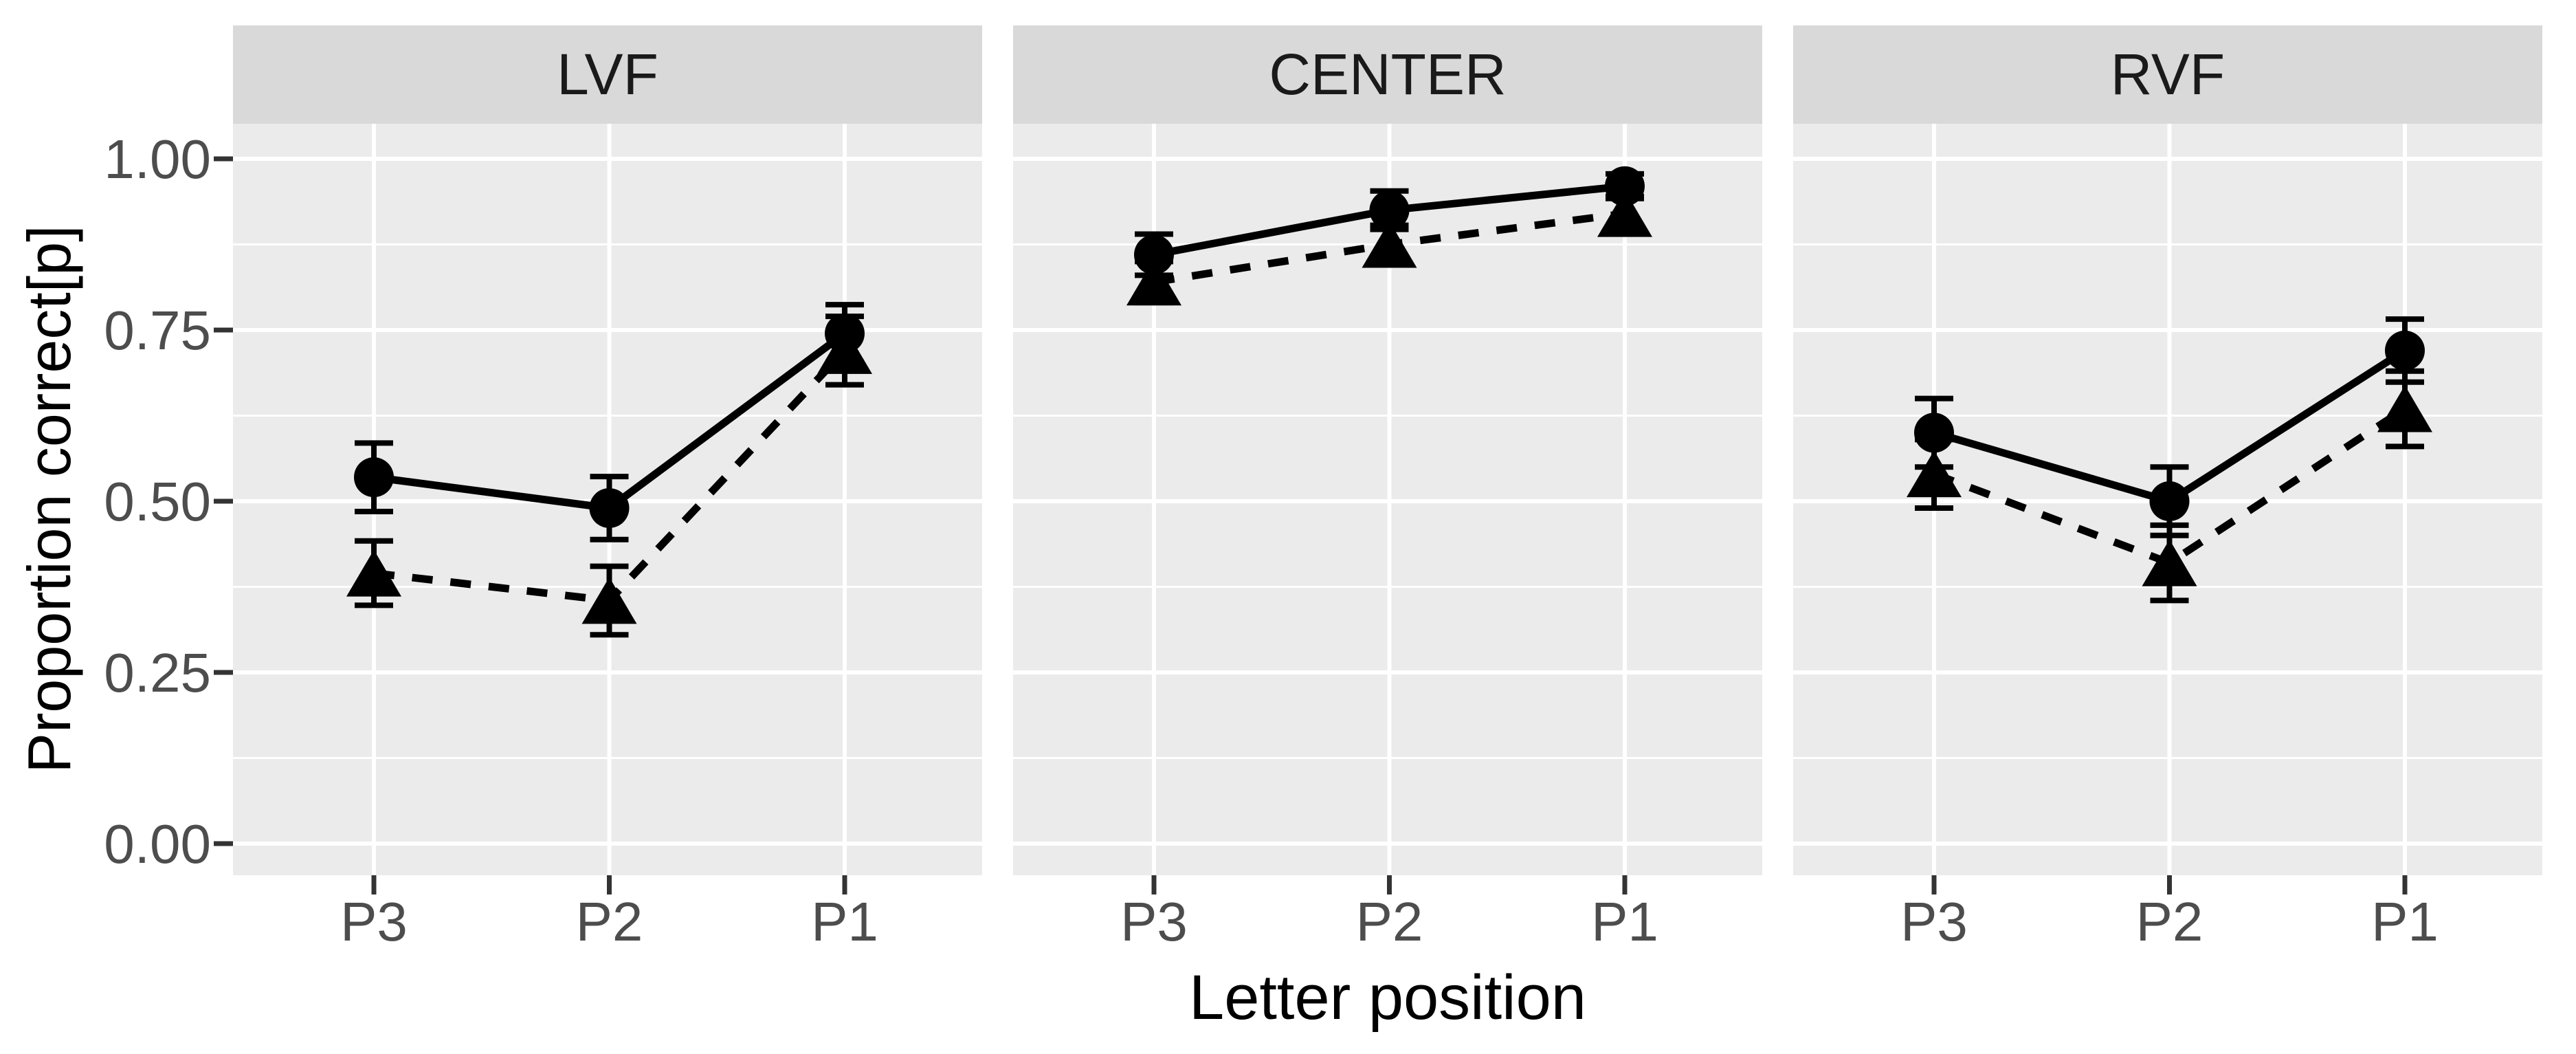 The image size is (2576, 1054). I want to click on facet-strip-label-rvf: RVF, so click(2167, 74).